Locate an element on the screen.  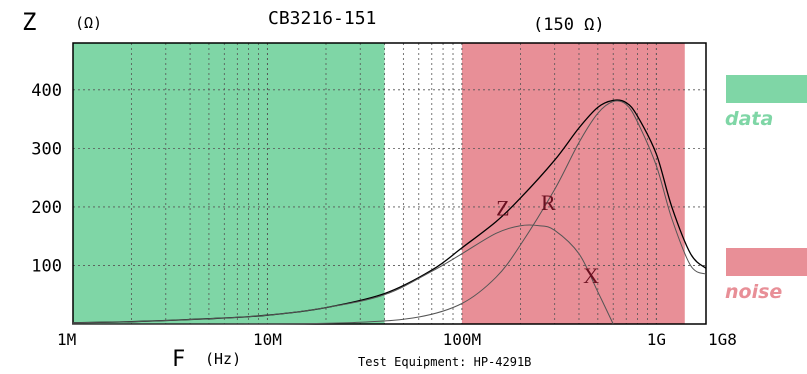
x-tick-label: 1M is located at coordinates (66, 339).